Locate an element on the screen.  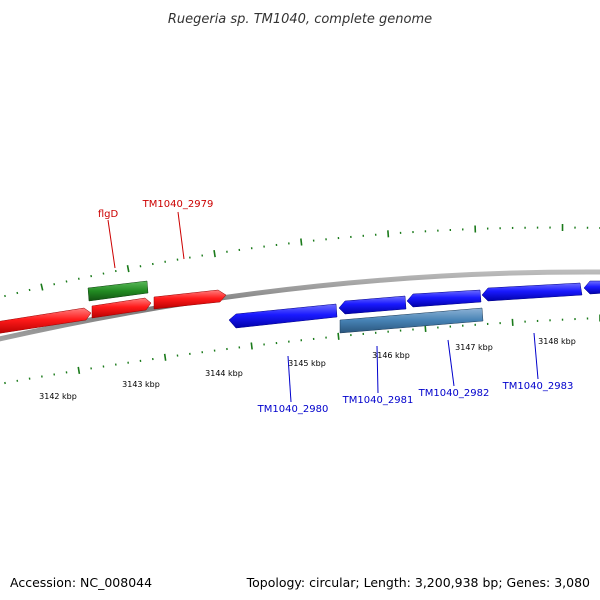
gene-label-TM1040_2982: TM1040_2982 is located at coordinates (454, 393).